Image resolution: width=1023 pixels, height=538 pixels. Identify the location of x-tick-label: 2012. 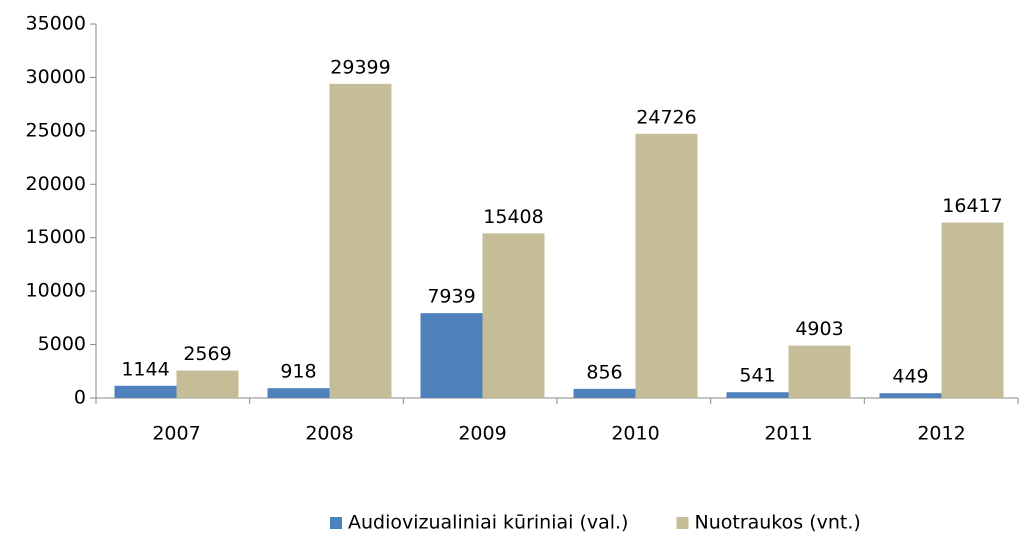
(941, 434).